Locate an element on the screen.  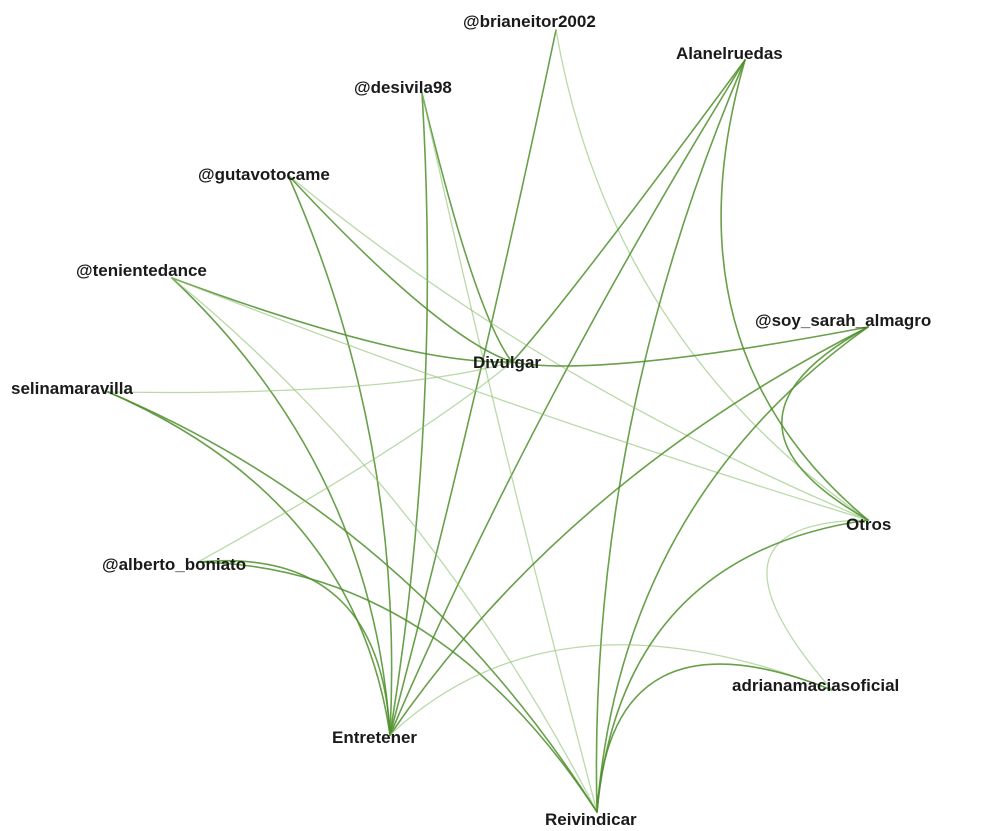
edge-alanel-reivindicar is located at coordinates (670, 436).